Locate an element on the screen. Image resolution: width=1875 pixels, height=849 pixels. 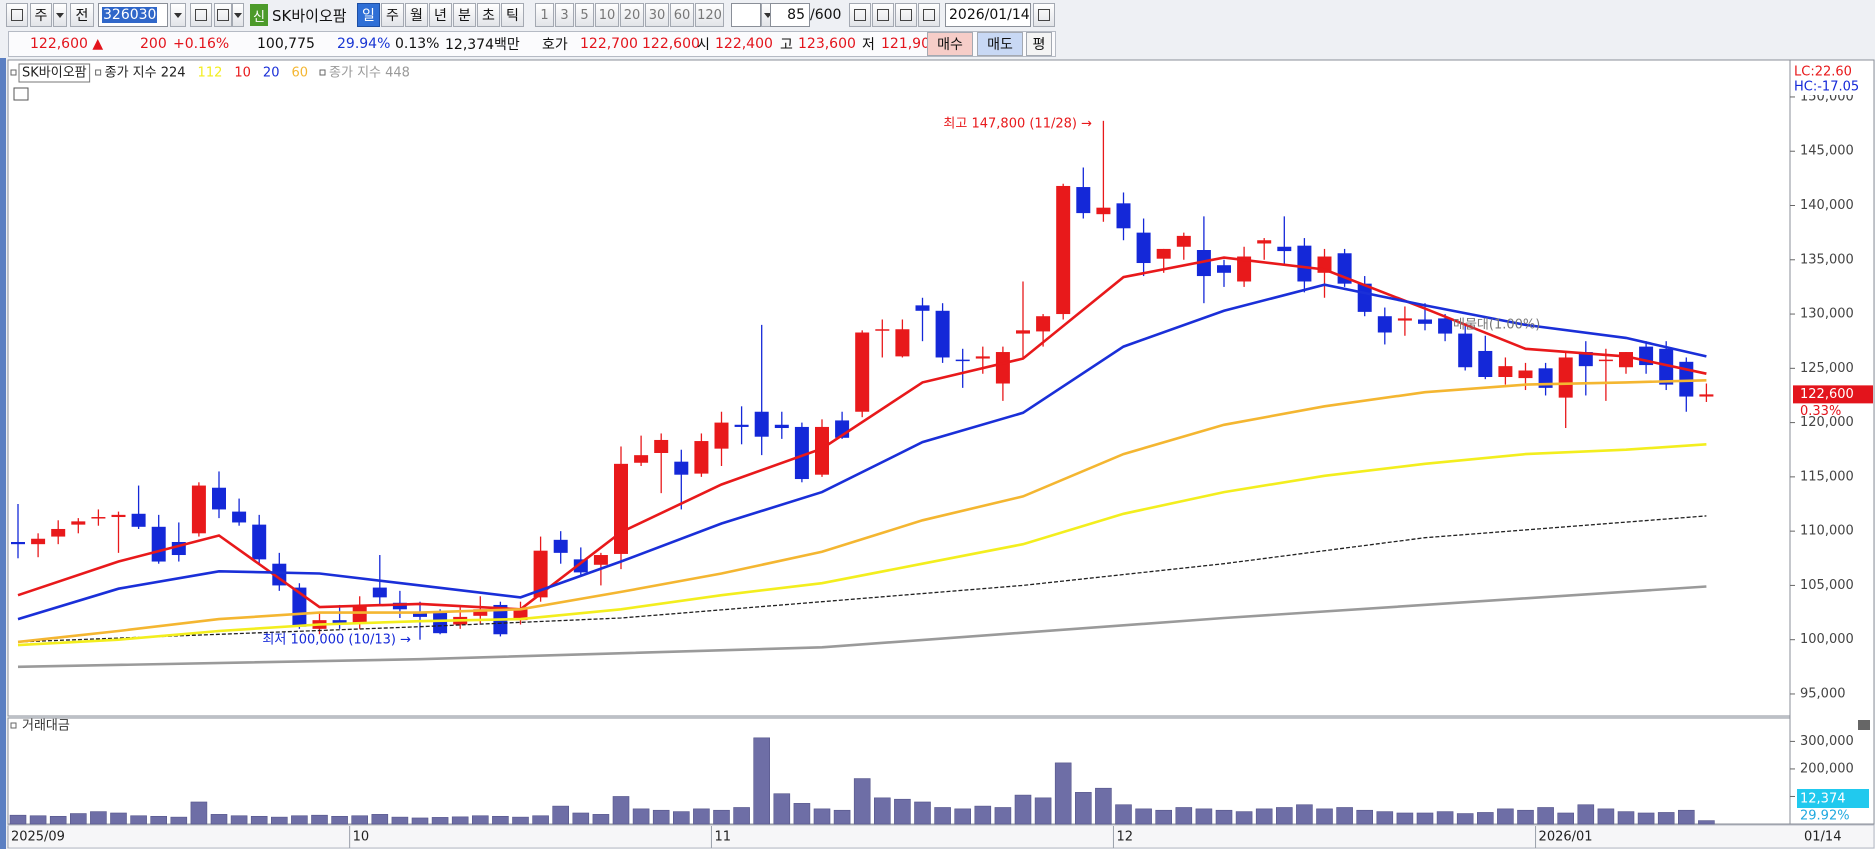
quote-item: 121,900 is located at coordinates (910, 44).